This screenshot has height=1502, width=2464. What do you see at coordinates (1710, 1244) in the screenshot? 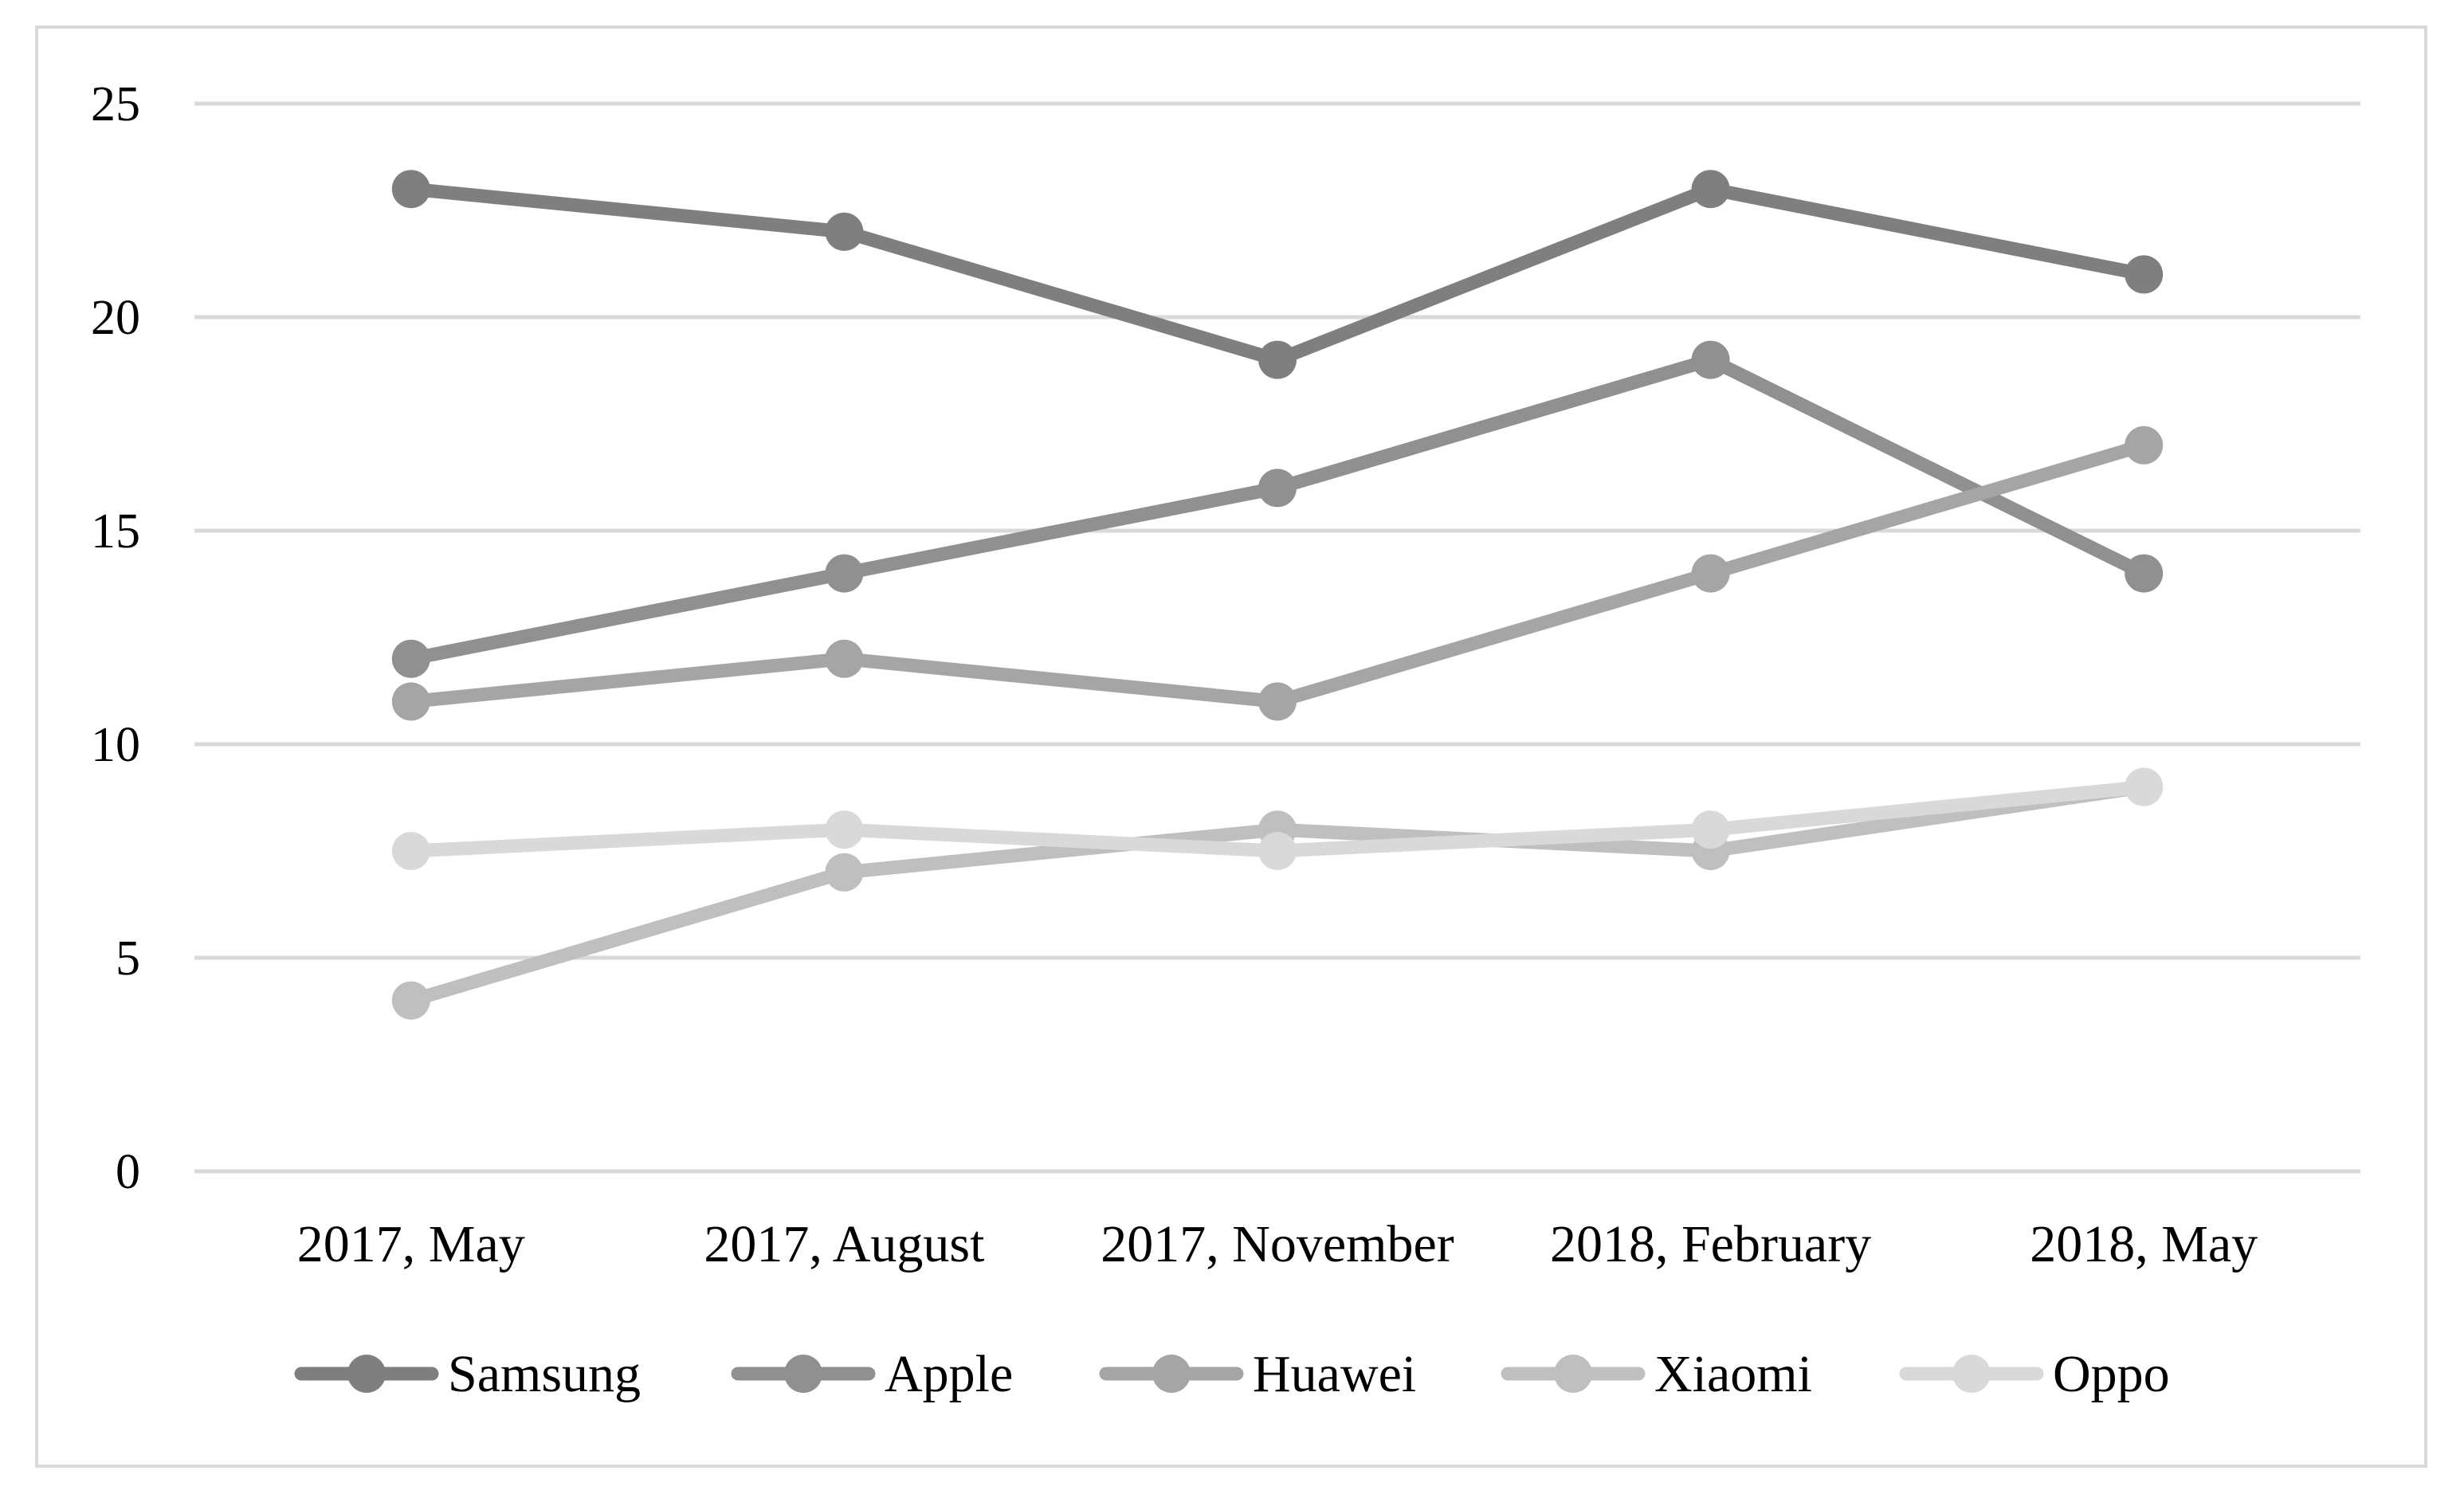
I see `x-tick-label: 2018, February` at bounding box center [1710, 1244].